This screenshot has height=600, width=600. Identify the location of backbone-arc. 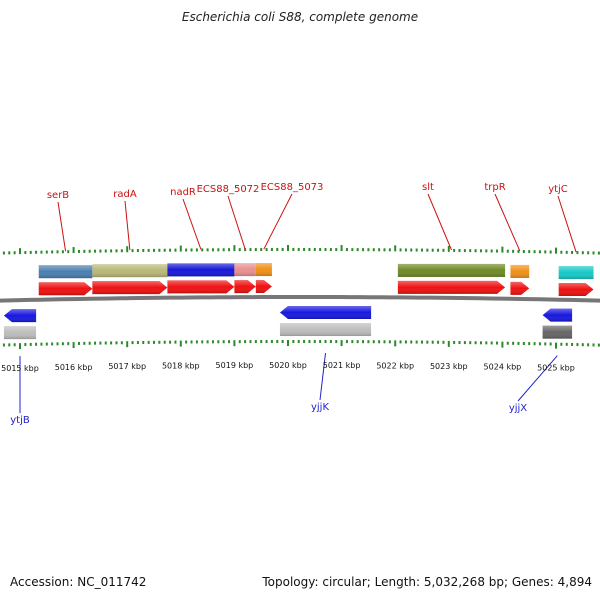
(300, 299).